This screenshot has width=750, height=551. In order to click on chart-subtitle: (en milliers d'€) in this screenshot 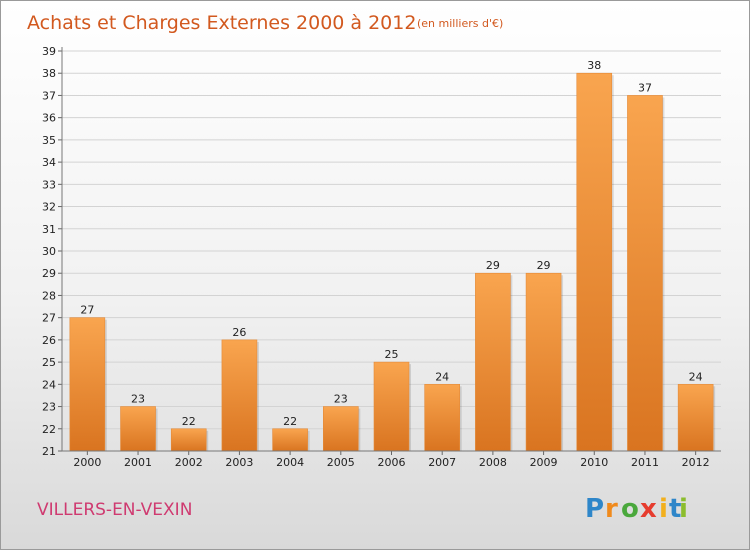, I will do `click(460, 23)`.